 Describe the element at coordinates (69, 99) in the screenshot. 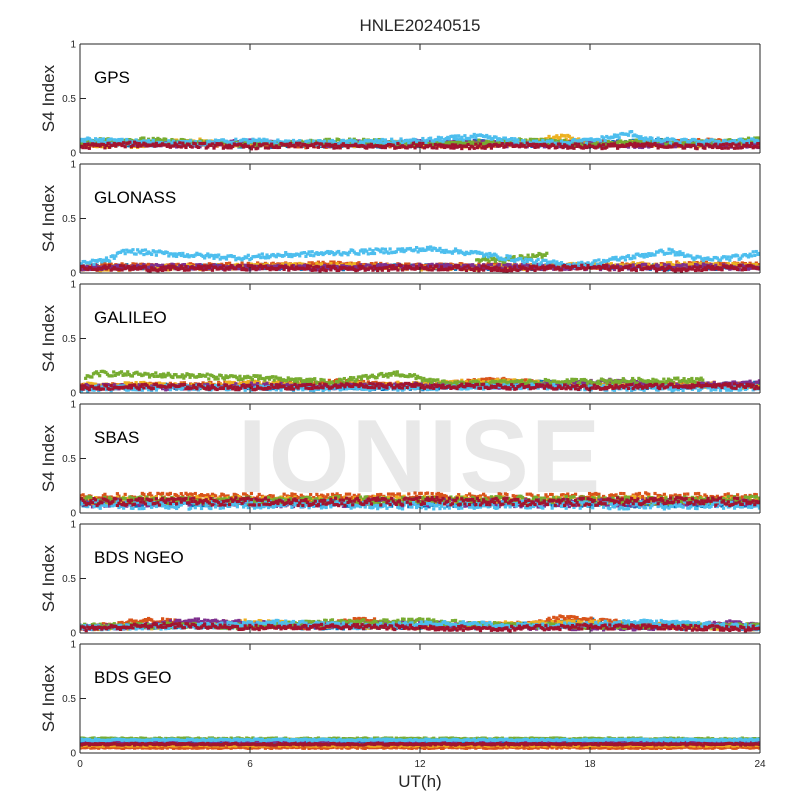

I see `y-tick-label: 0.5` at that location.